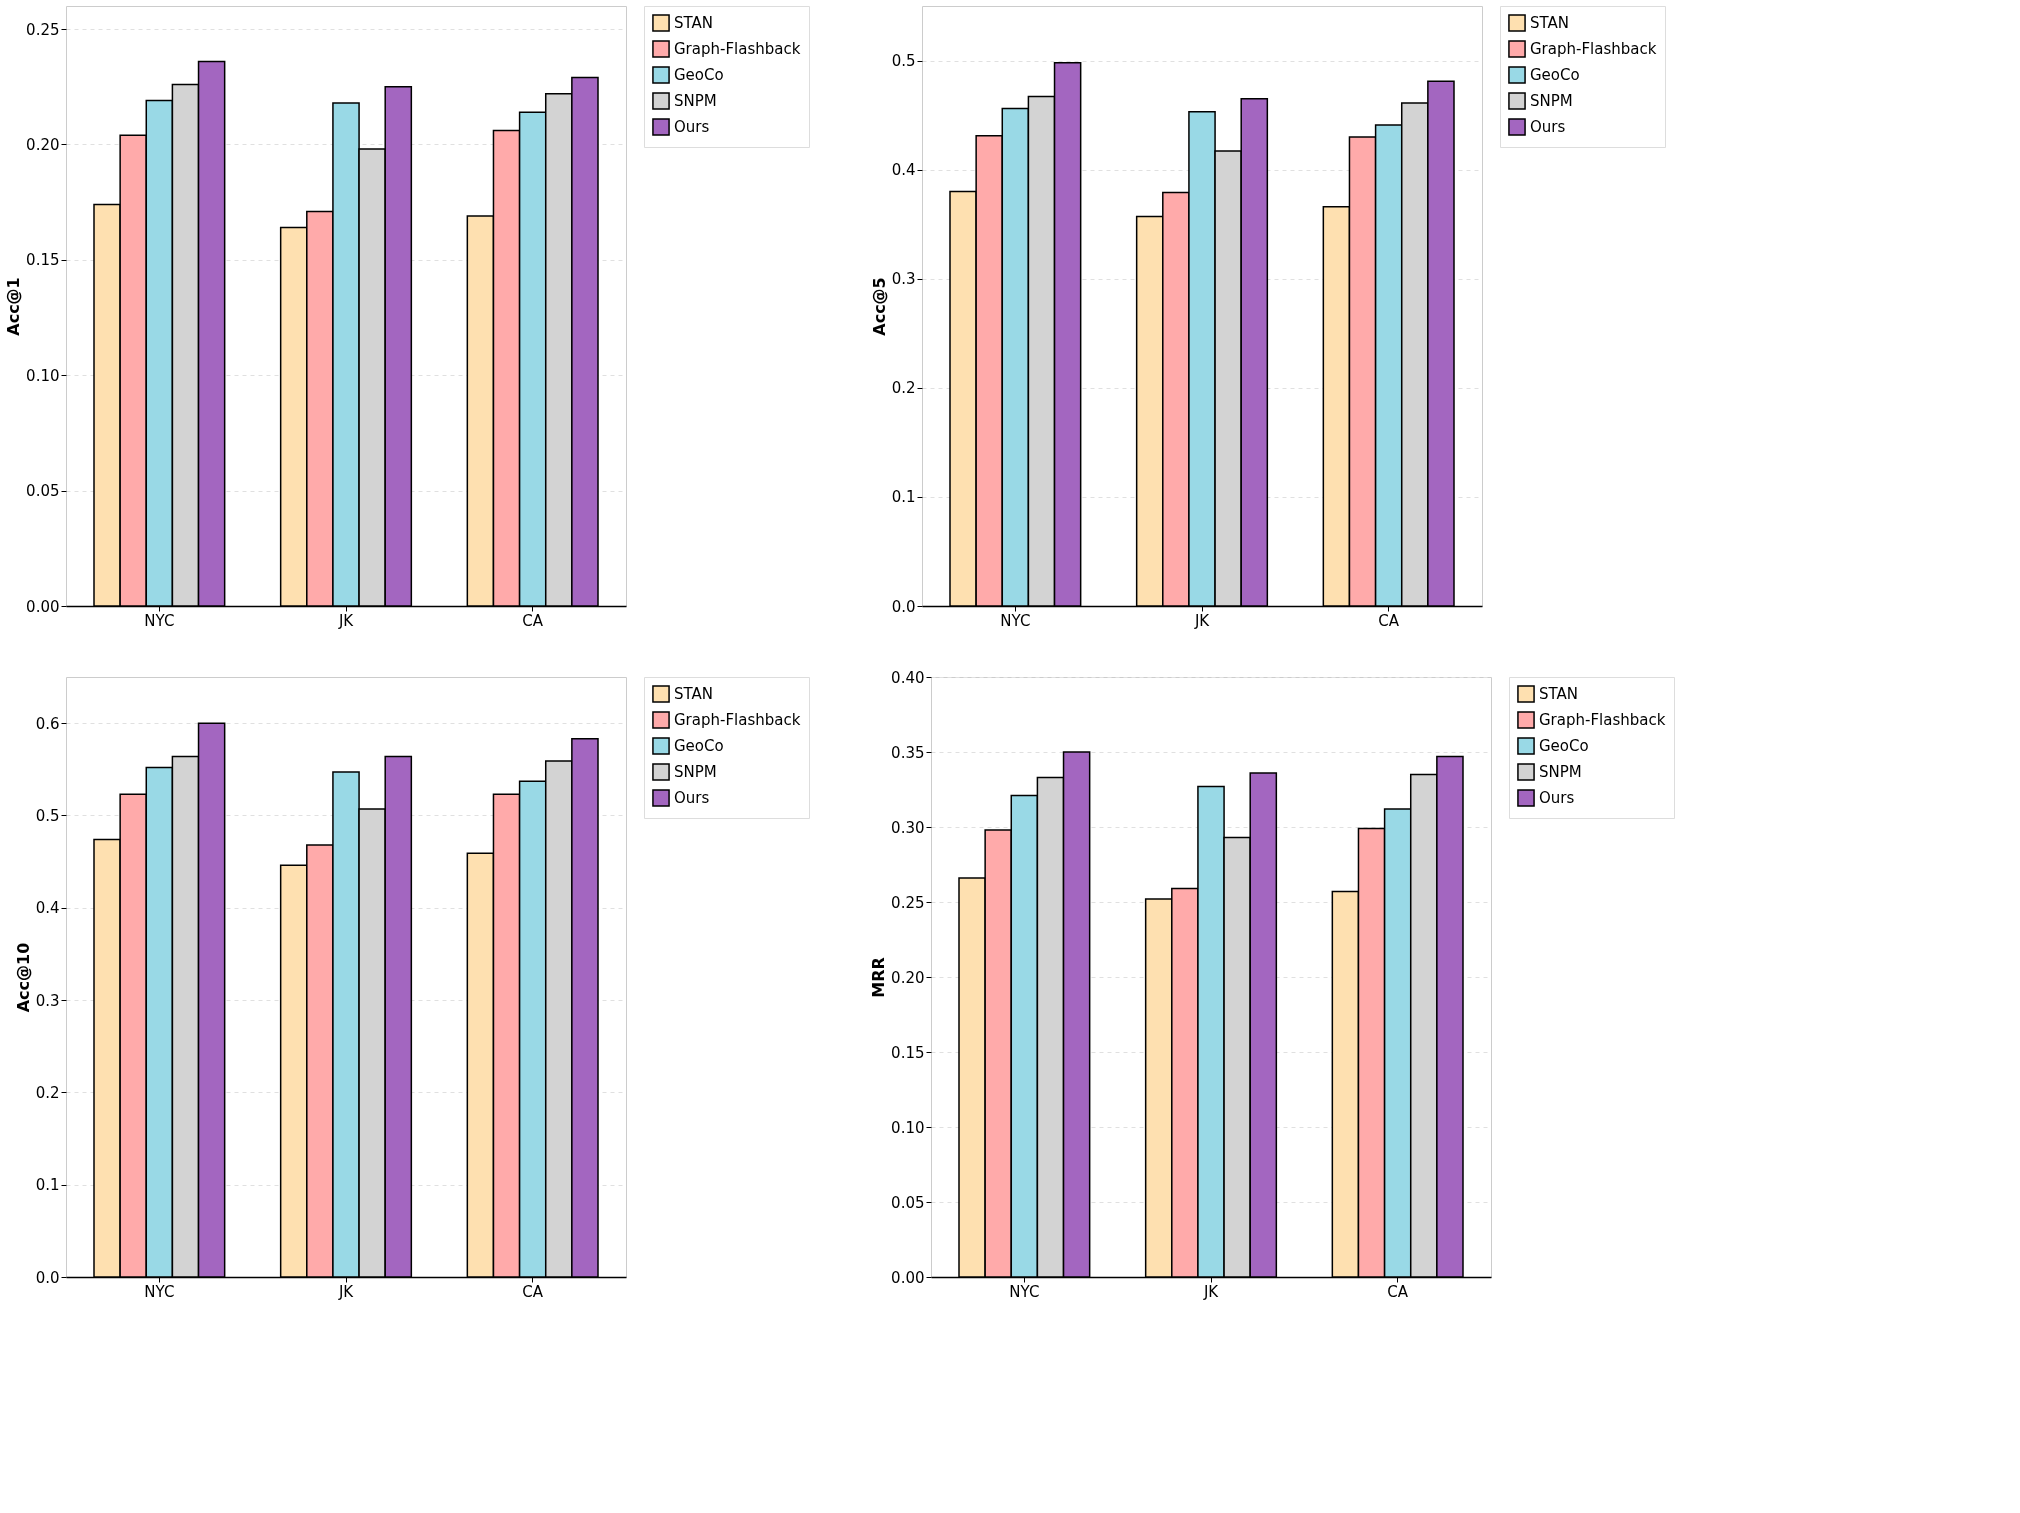 This screenshot has width=2020, height=1513. Describe the element at coordinates (879, 306) in the screenshot. I see `y-axis-title: Acc@5` at that location.